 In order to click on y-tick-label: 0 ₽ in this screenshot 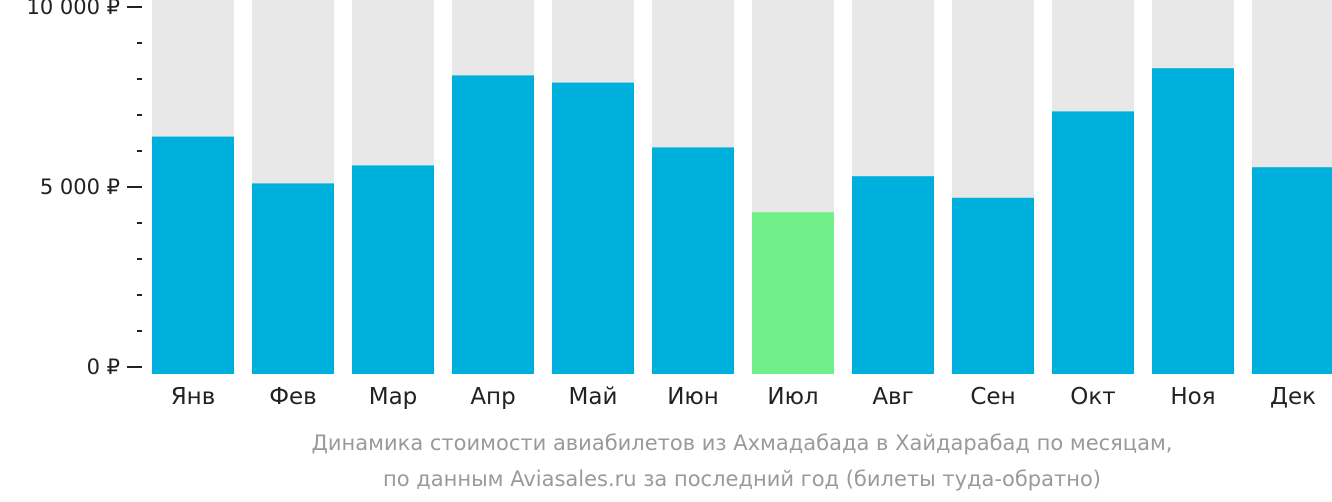, I will do `click(103, 367)`.